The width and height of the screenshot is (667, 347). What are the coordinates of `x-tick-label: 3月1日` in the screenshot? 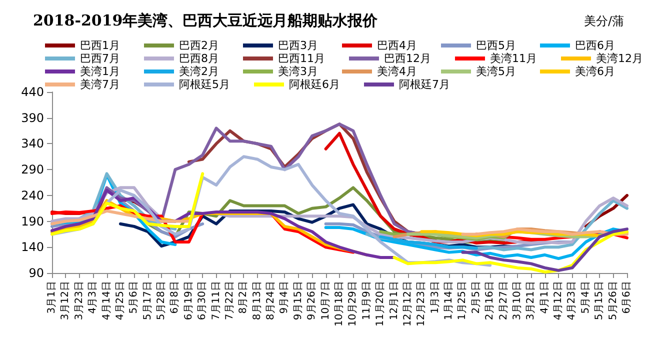 It's located at (52, 297).